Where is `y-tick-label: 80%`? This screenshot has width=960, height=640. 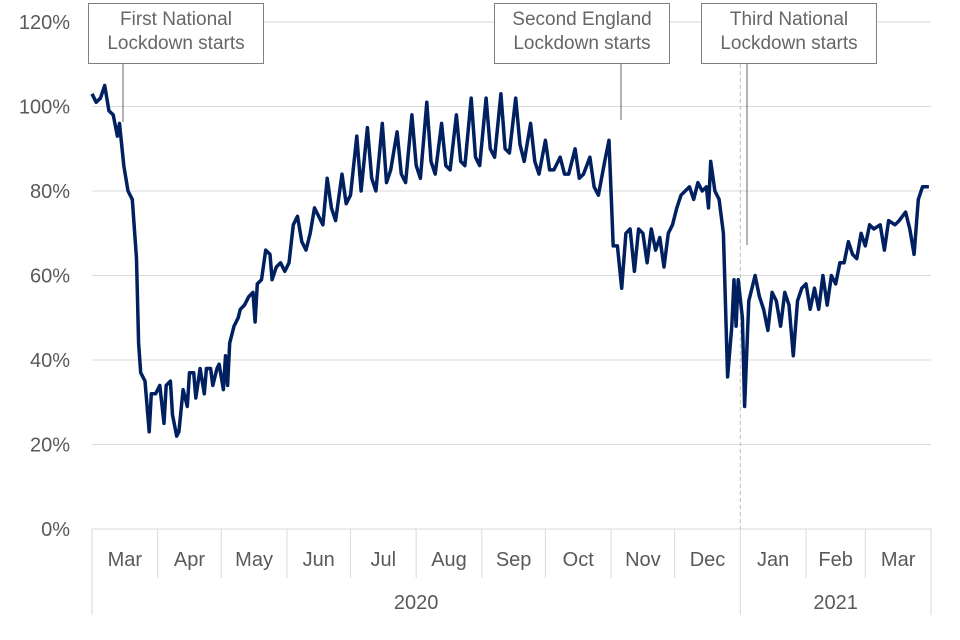
y-tick-label: 80% is located at coordinates (50, 192).